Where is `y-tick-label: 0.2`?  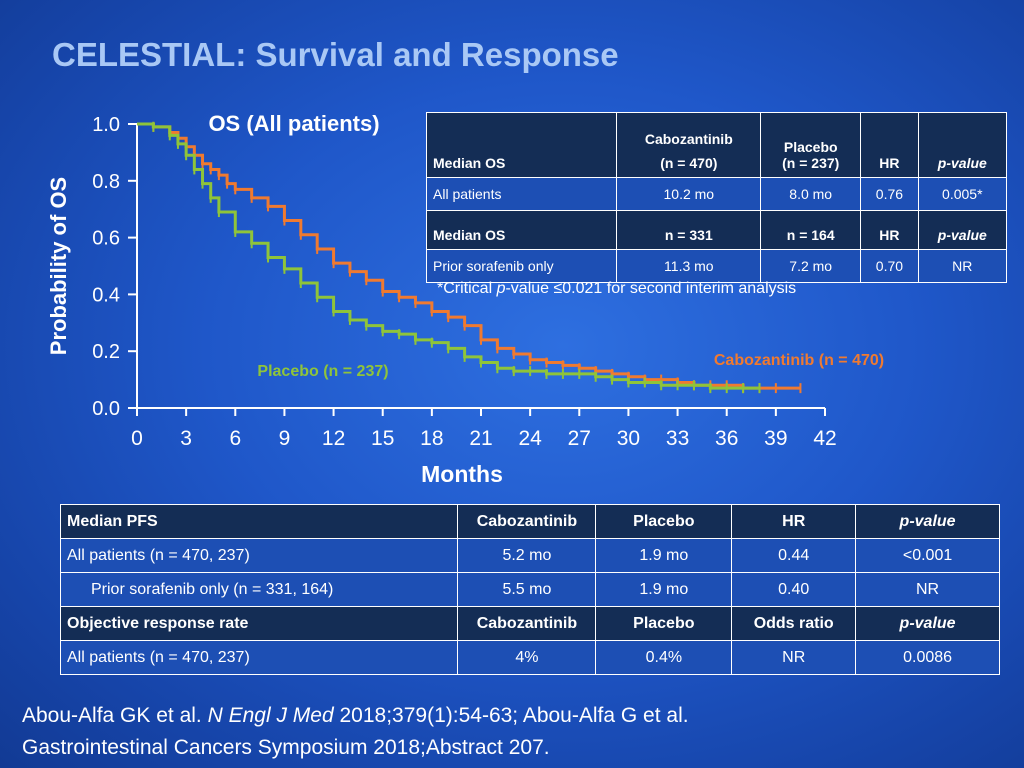 y-tick-label: 0.2 is located at coordinates (106, 352).